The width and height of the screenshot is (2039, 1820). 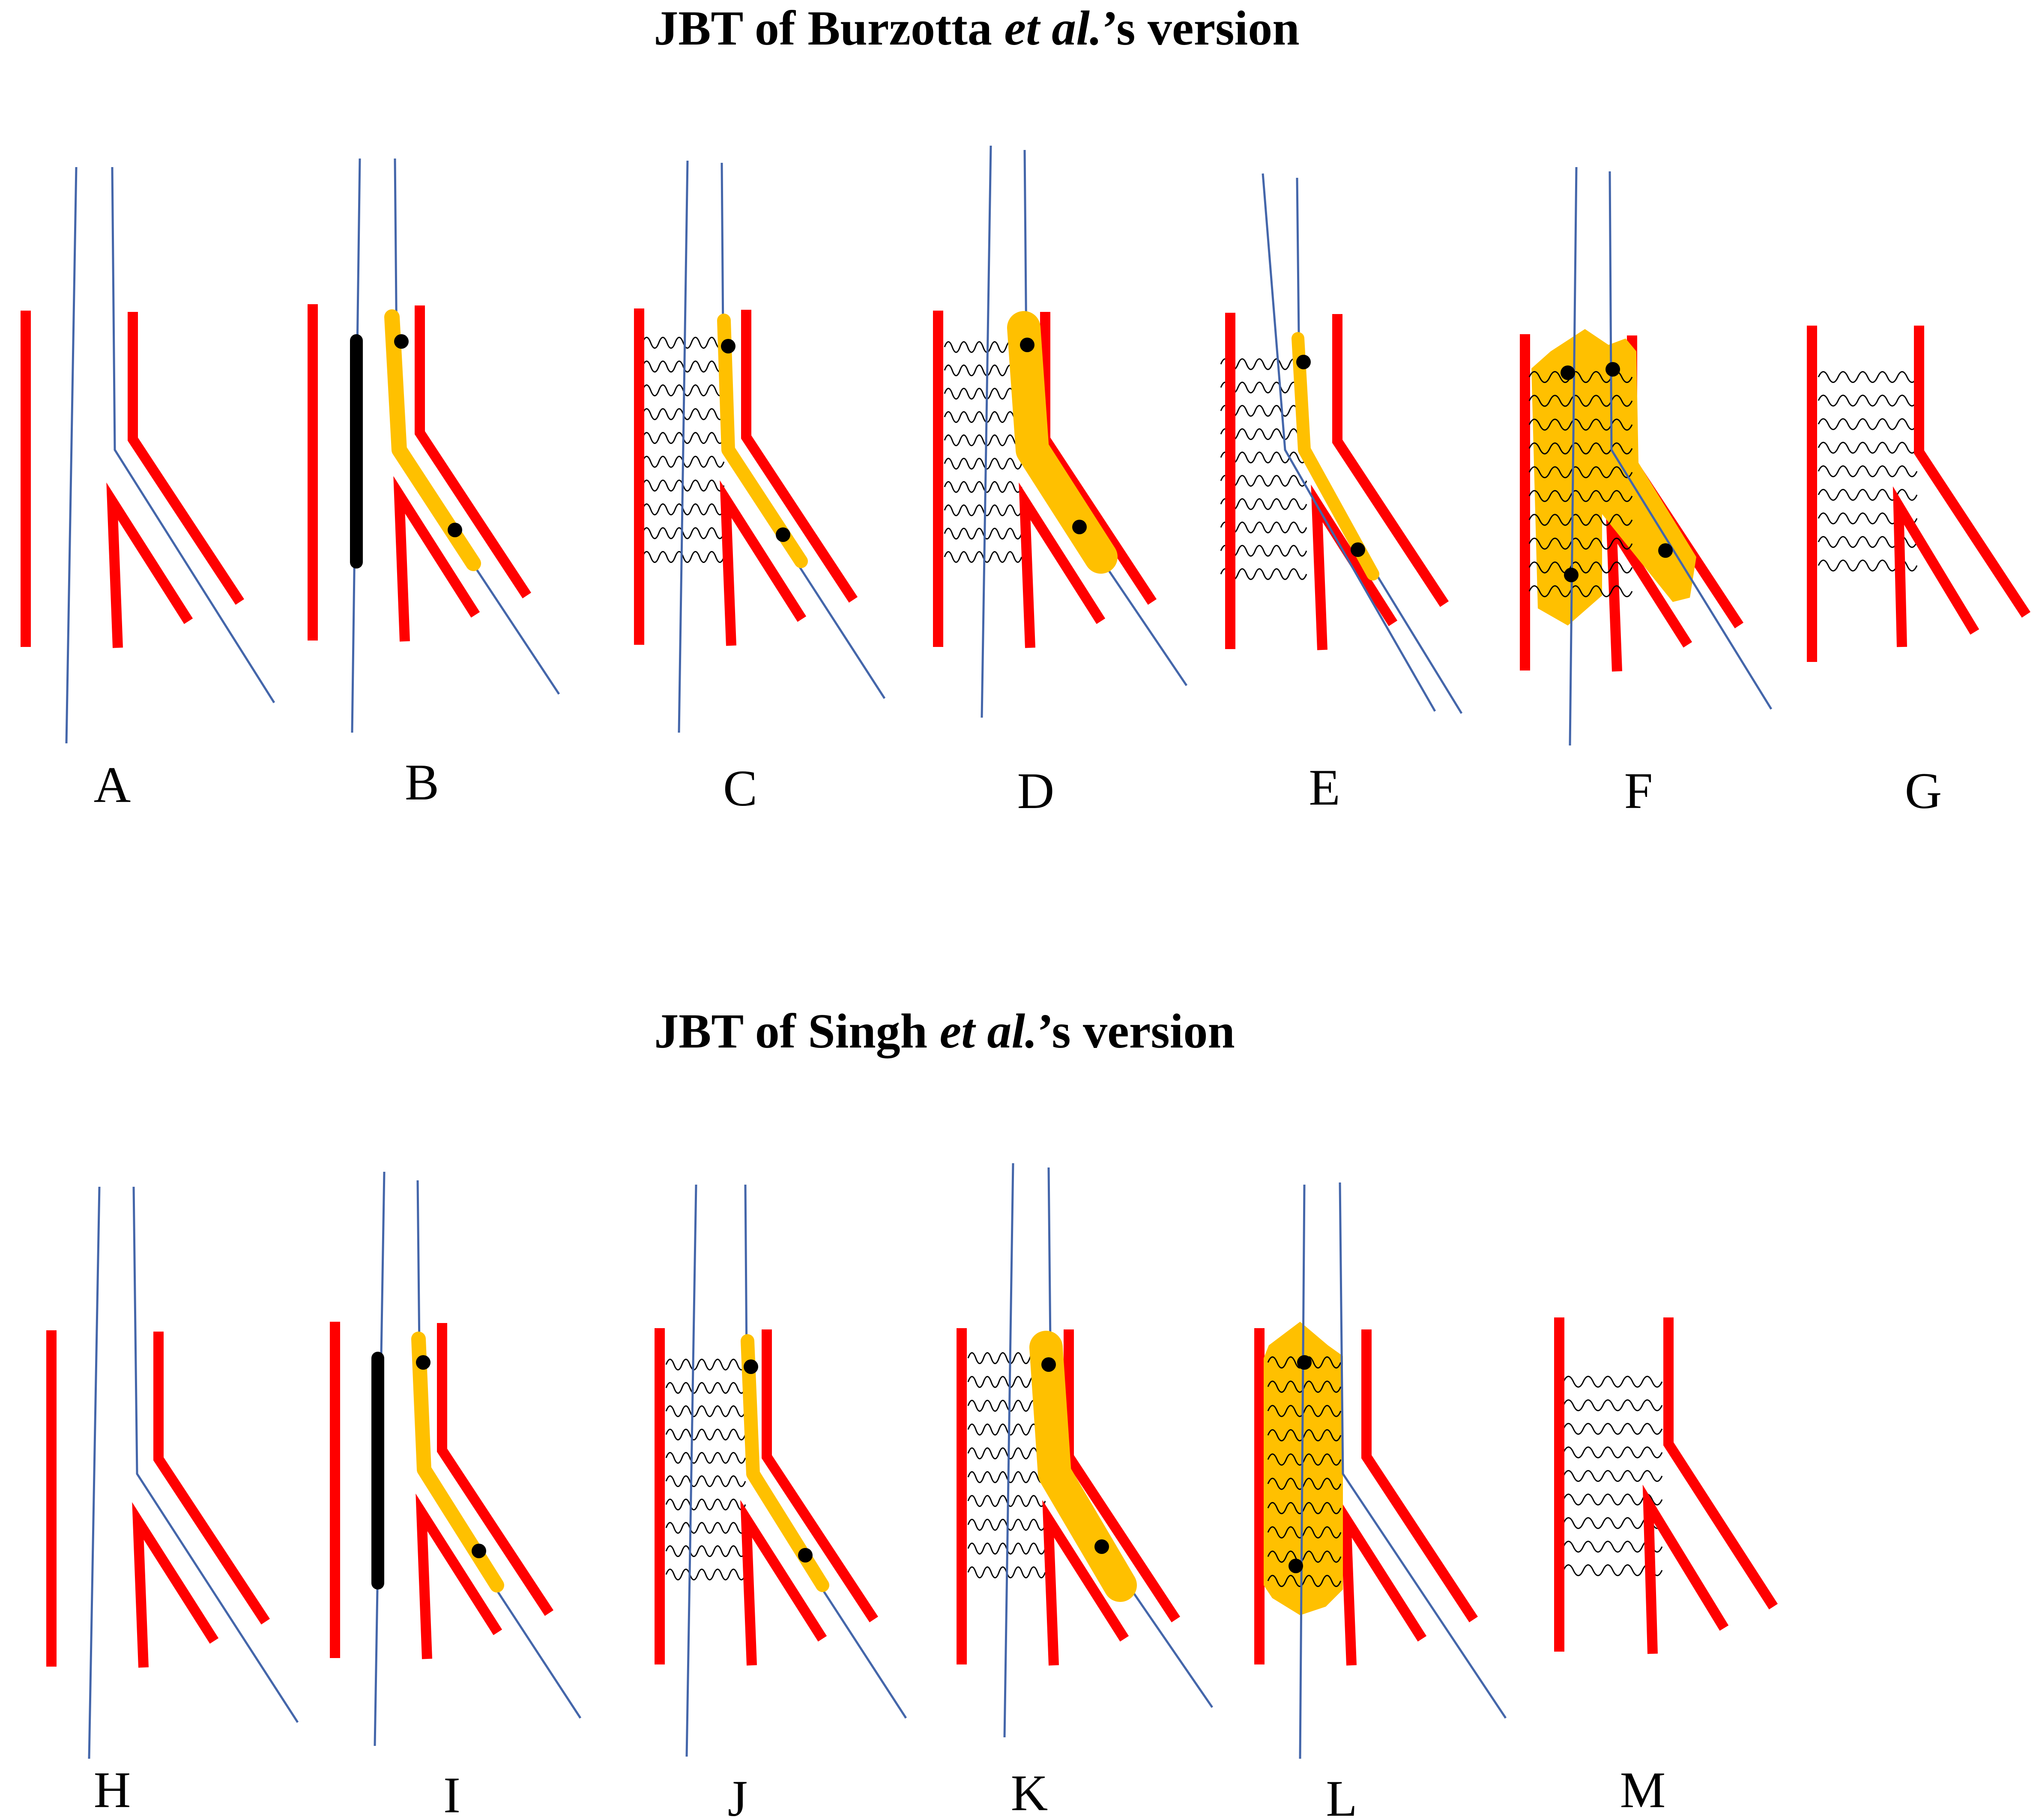 What do you see at coordinates (1036, 790) in the screenshot?
I see `panel-label-d: D` at bounding box center [1036, 790].